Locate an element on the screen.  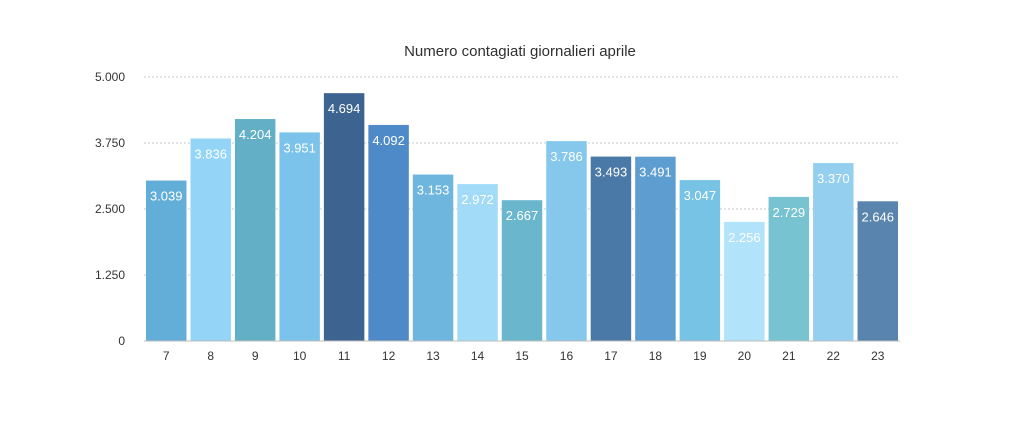
y-tick-label: 5.000 is located at coordinates (110, 77).